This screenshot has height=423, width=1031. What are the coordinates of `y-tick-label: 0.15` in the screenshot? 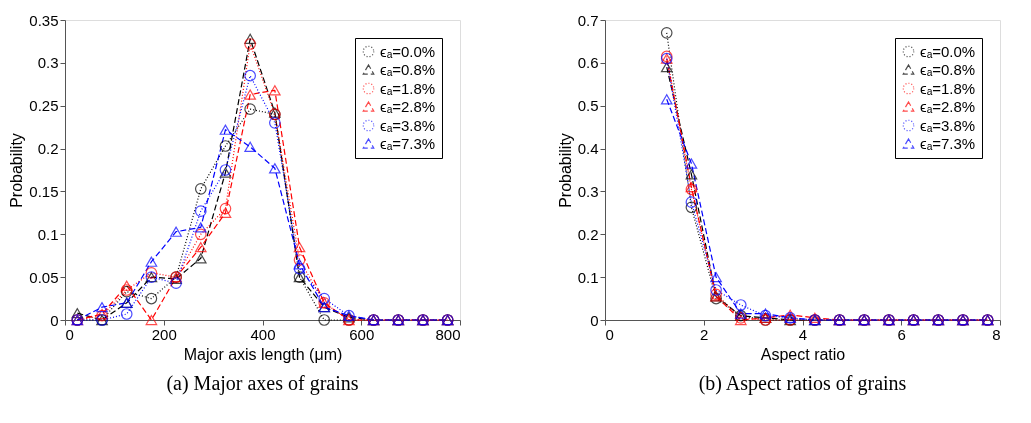 It's located at (44, 191).